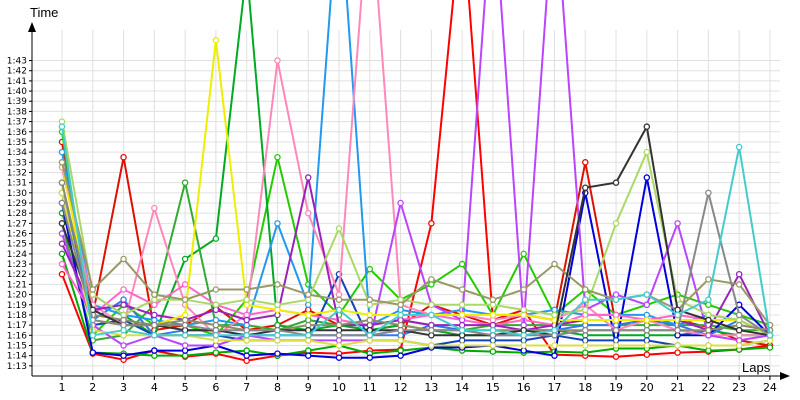 The width and height of the screenshot is (800, 400). What do you see at coordinates (17, 204) in the screenshot?
I see `y-tick-label: 1:29` at bounding box center [17, 204].